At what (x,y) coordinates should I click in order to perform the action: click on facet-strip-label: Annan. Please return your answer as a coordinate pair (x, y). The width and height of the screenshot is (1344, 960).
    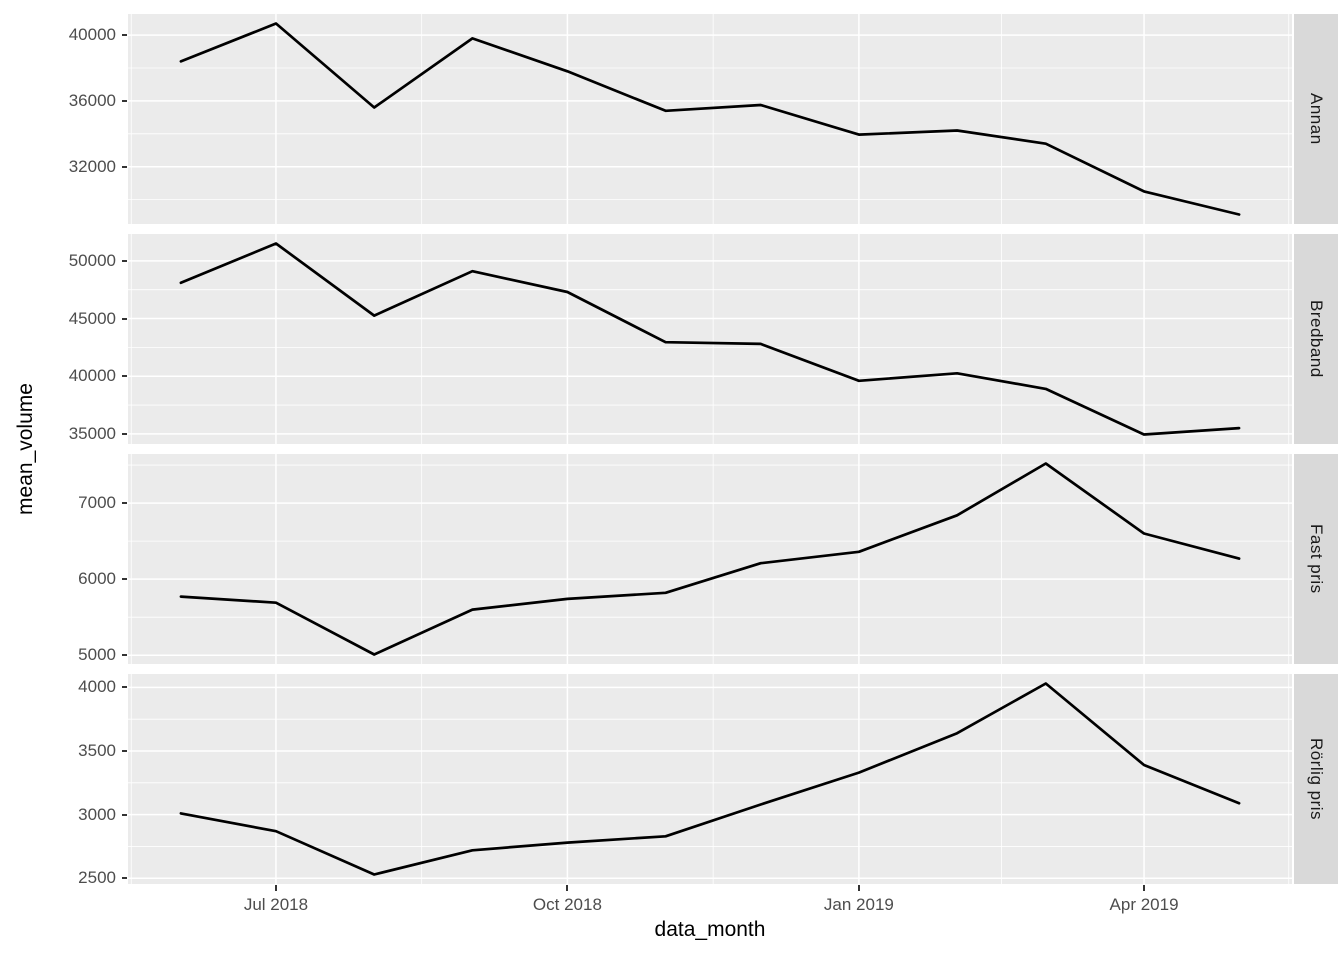
    Looking at the image, I should click on (1316, 119).